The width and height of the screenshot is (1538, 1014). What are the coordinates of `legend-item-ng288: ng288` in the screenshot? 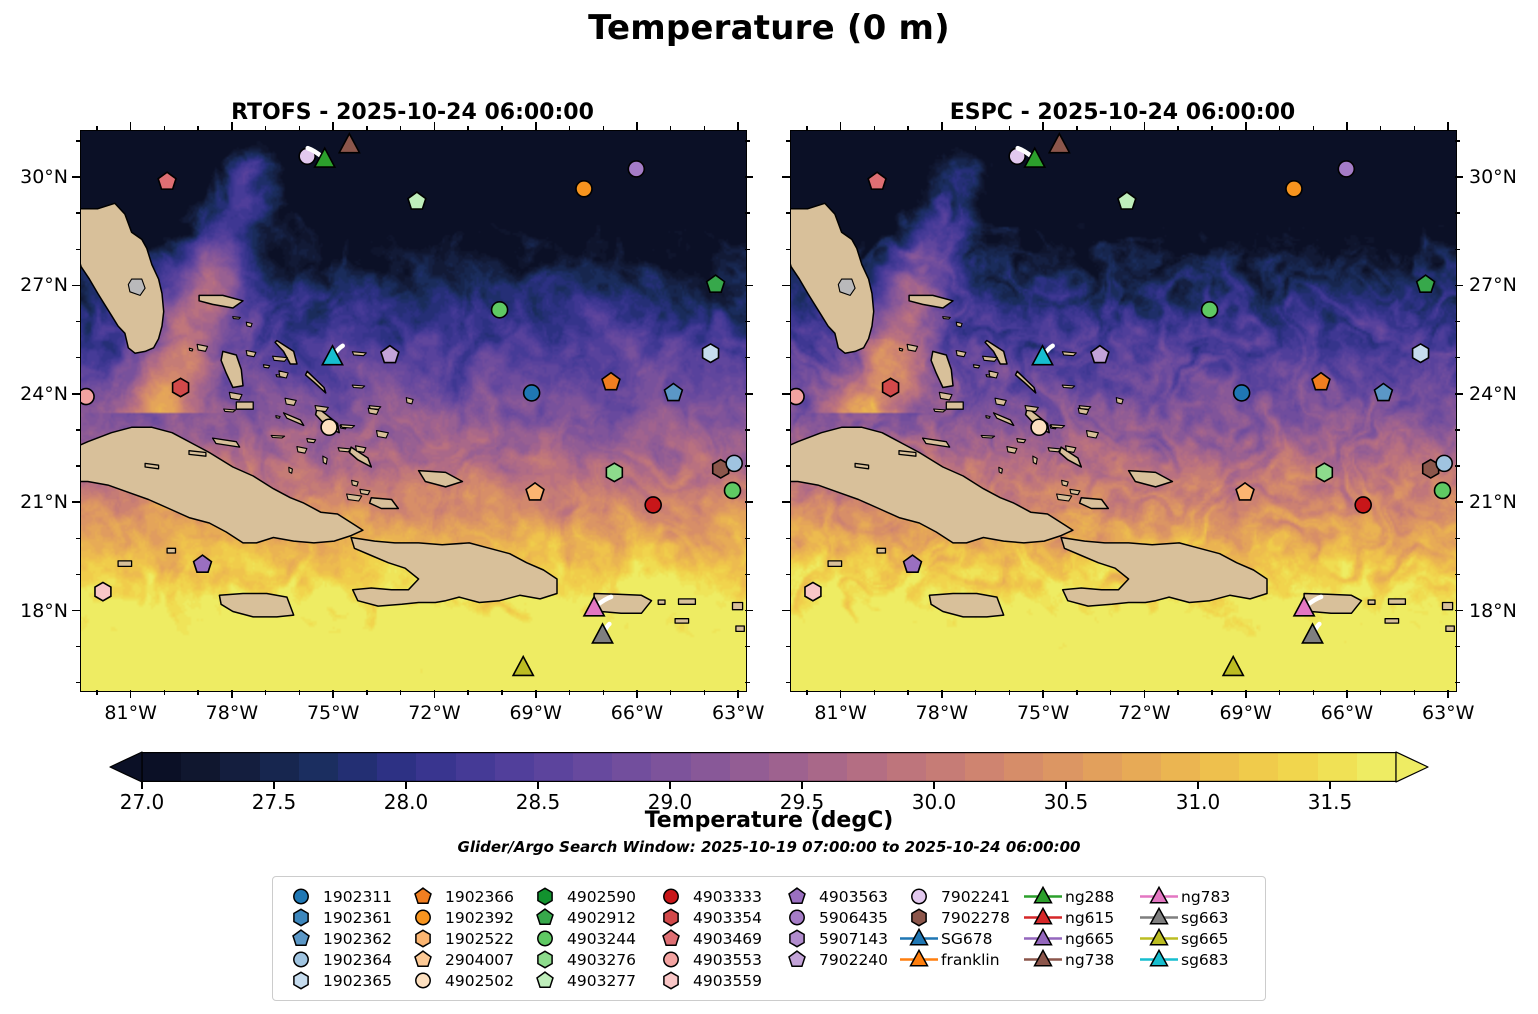 It's located at (1079, 896).